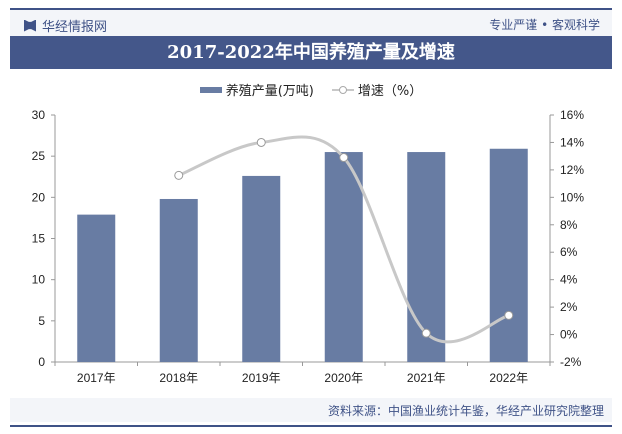  What do you see at coordinates (269, 91) in the screenshot?
I see `legend-label: 养殖产量(万吨)` at bounding box center [269, 91].